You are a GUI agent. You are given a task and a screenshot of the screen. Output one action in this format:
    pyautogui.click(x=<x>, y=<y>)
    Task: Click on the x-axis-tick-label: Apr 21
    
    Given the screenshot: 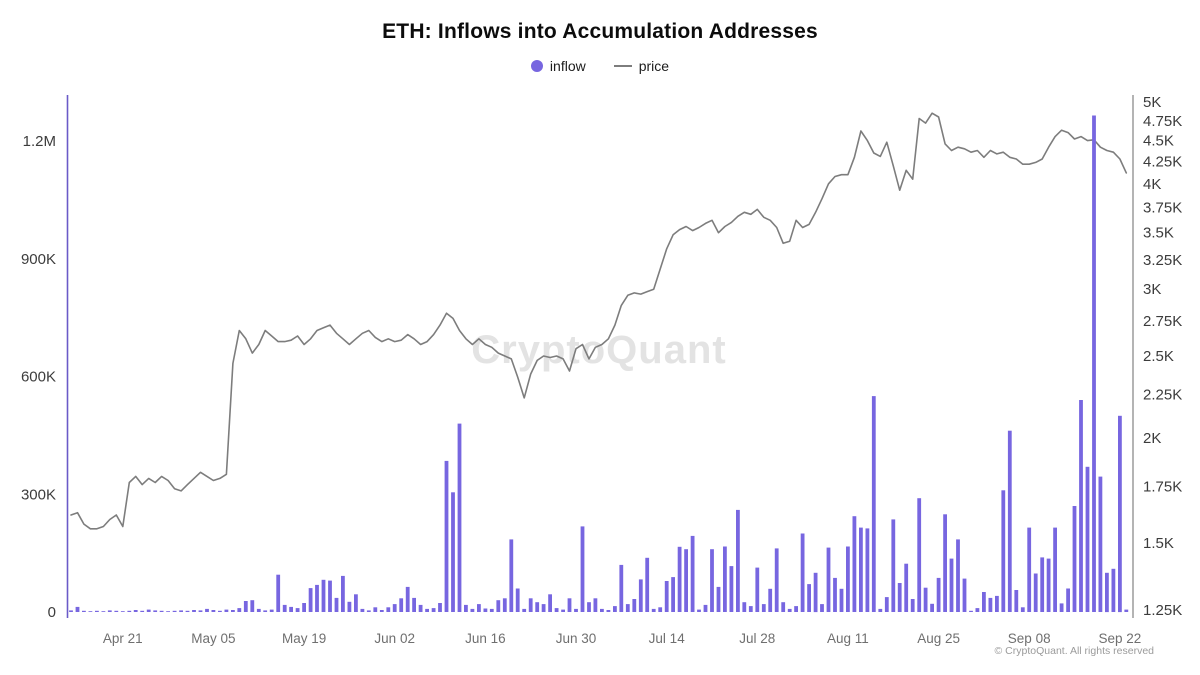 What is the action you would take?
    pyautogui.click(x=123, y=638)
    